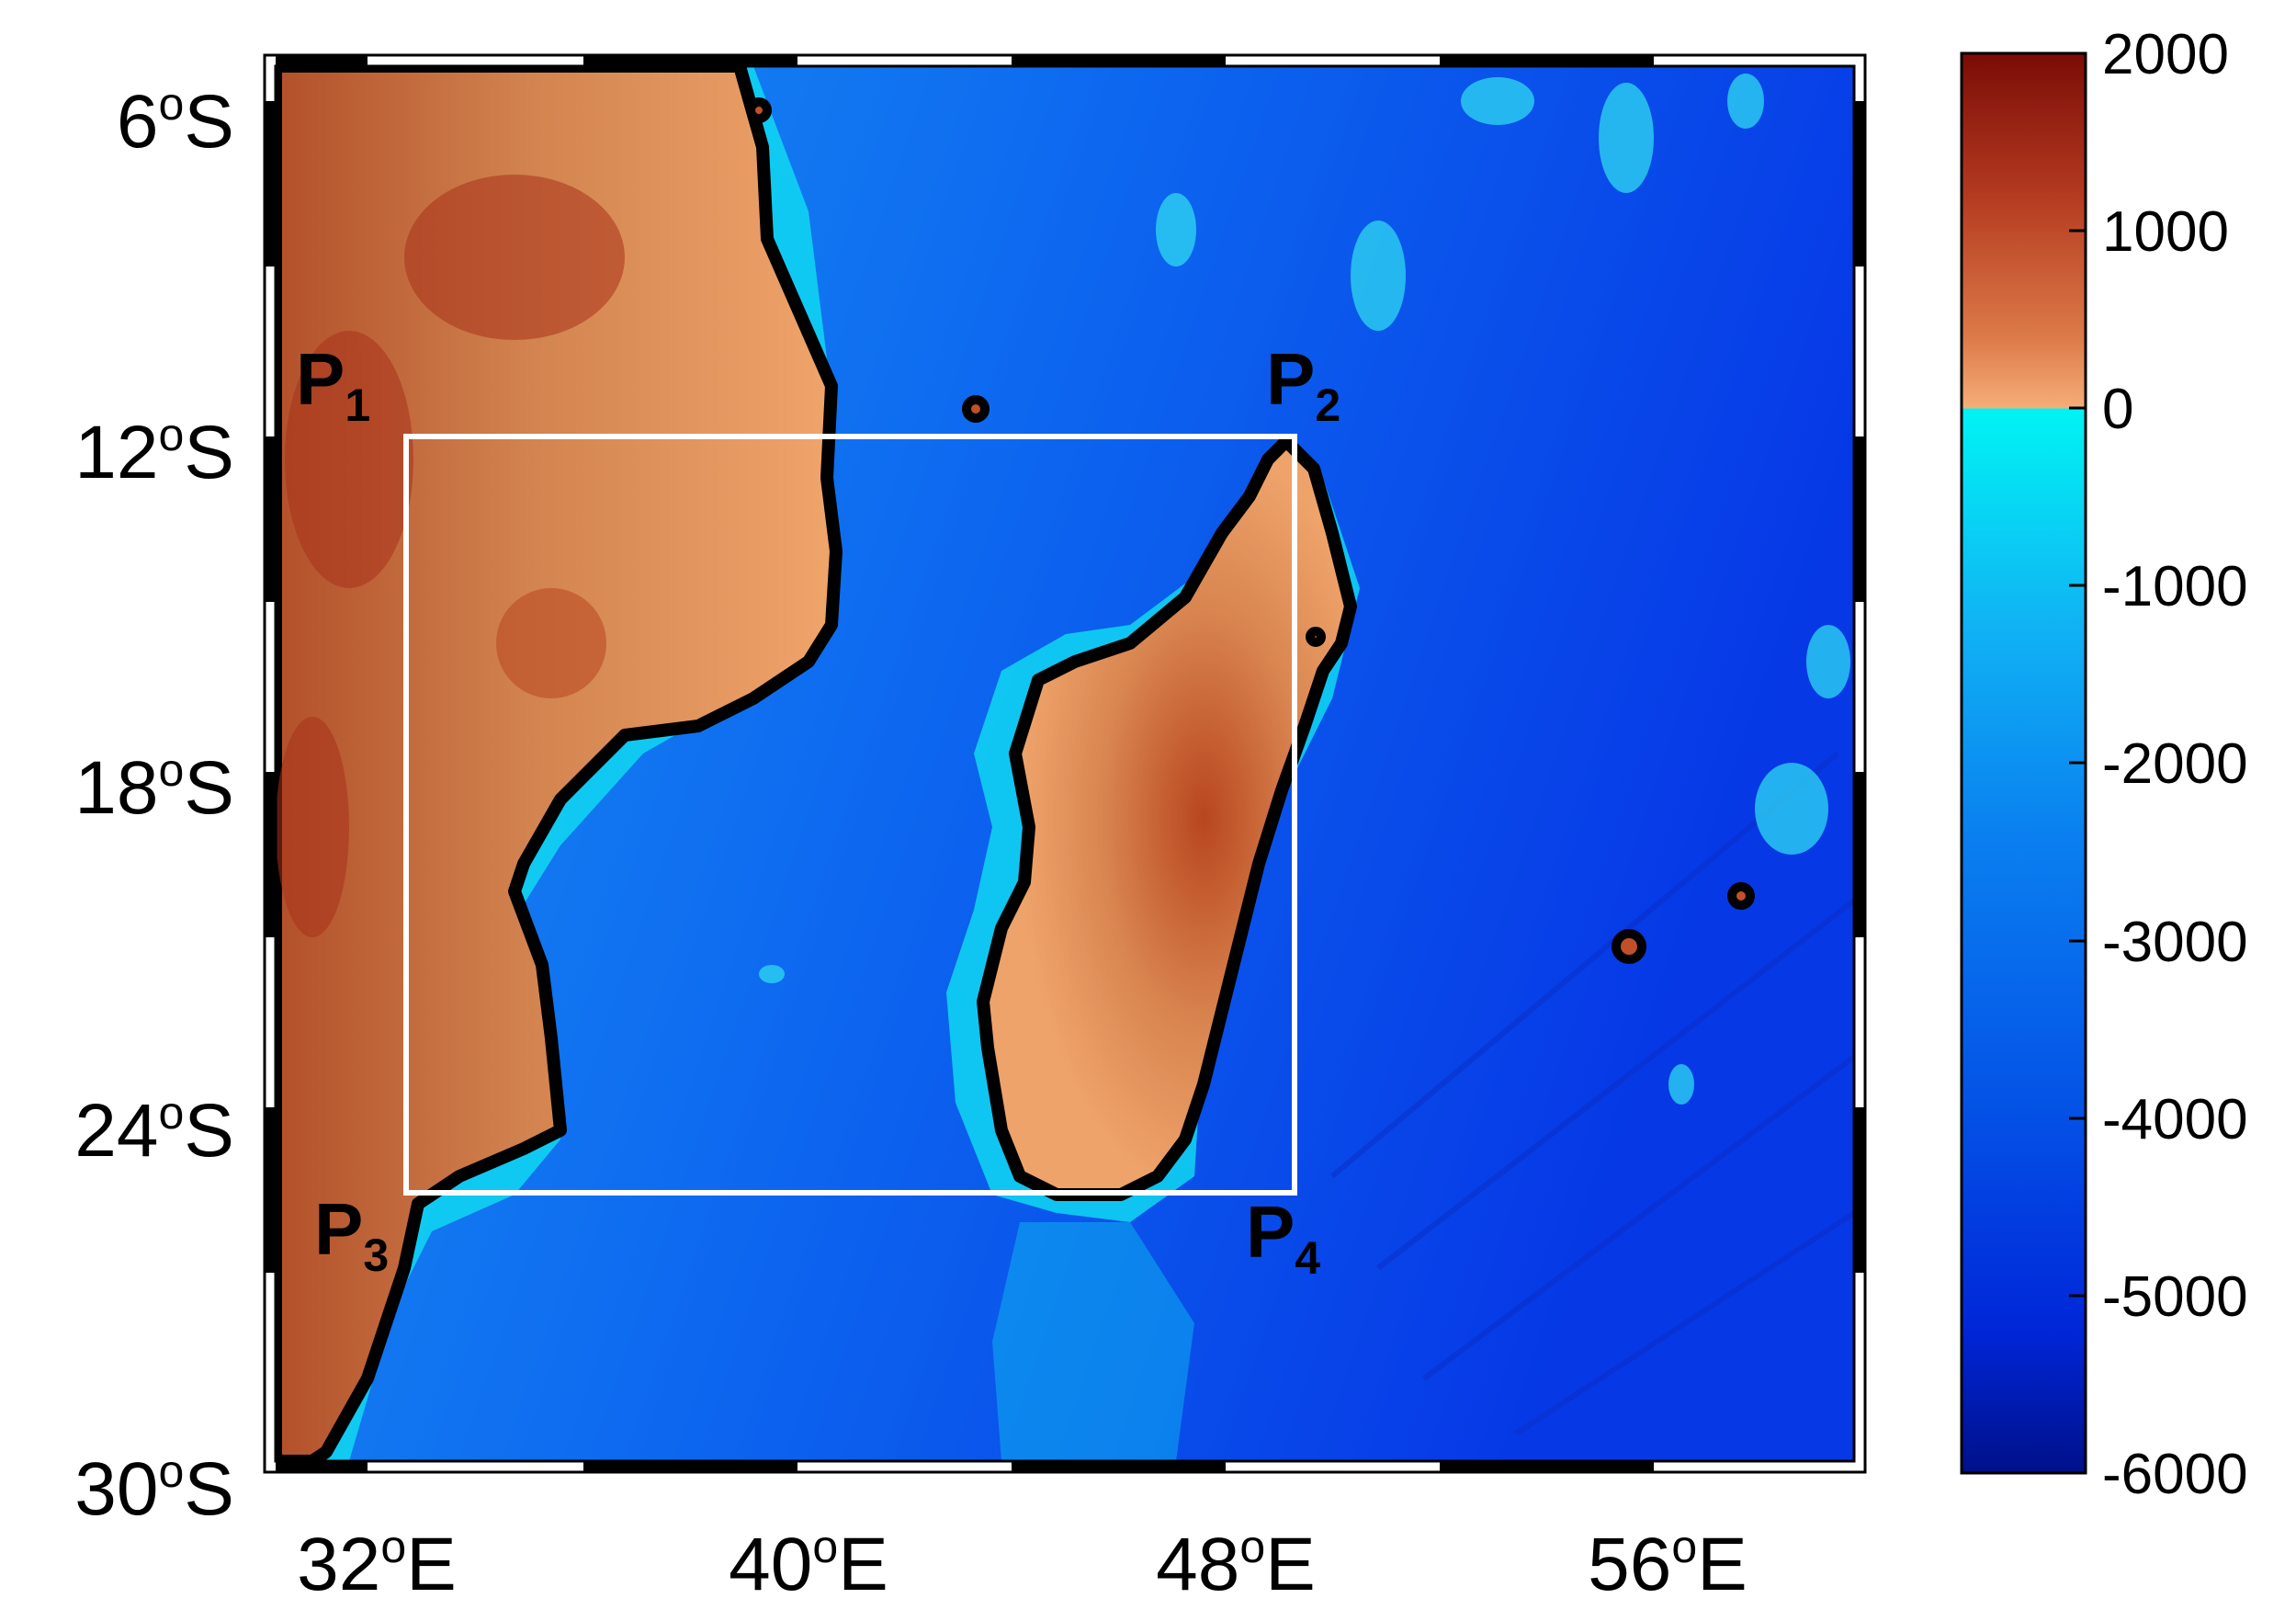  What do you see at coordinates (1236, 1563) in the screenshot?
I see `lon-tick-48: 48oE` at bounding box center [1236, 1563].